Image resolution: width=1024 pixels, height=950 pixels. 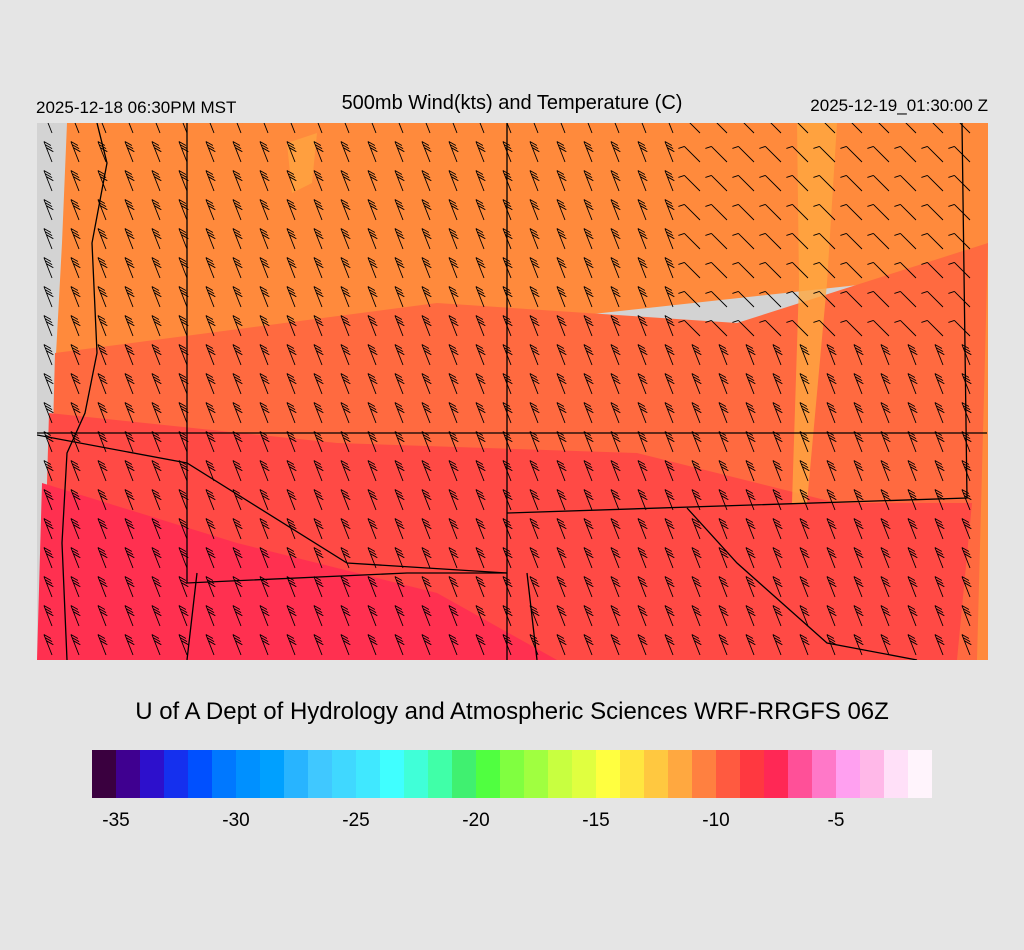 I want to click on colorbar-tick-label: -15, so click(x=596, y=820).